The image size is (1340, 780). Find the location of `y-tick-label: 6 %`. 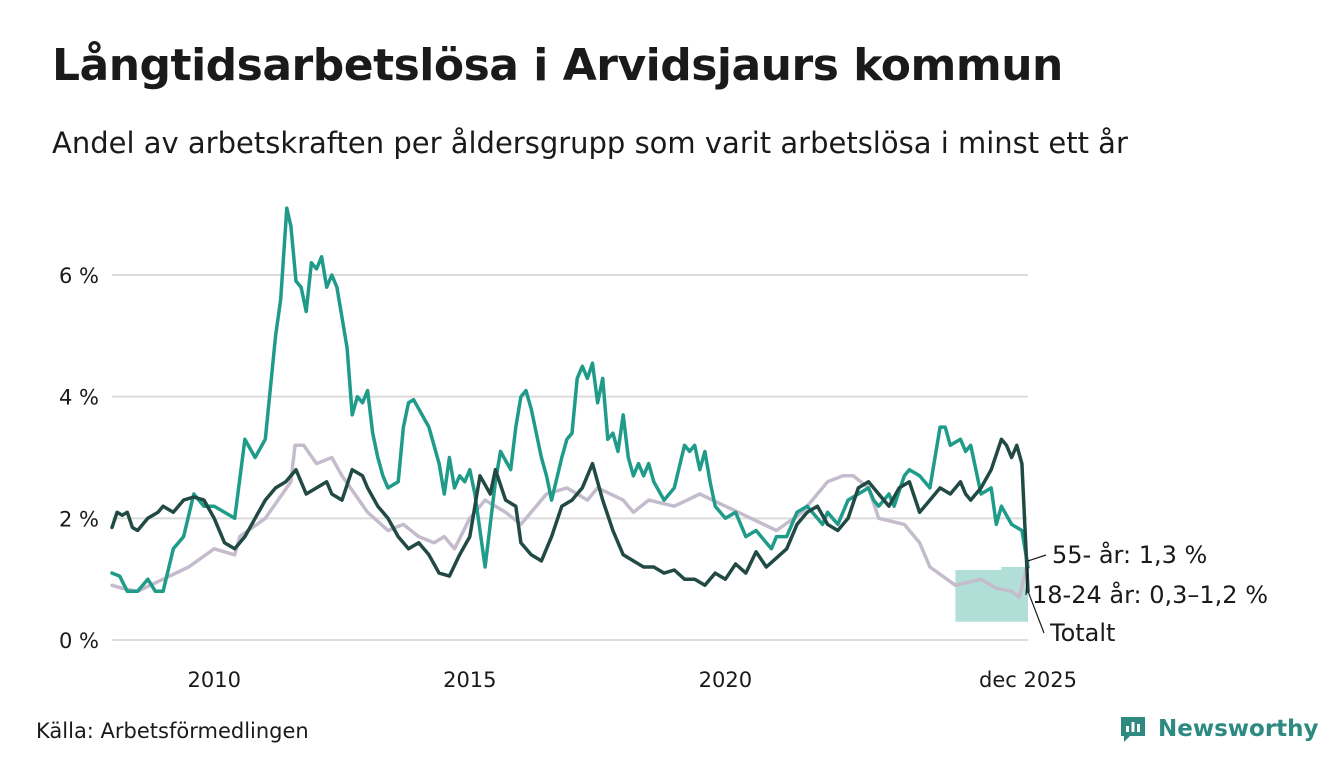

y-tick-label: 6 % is located at coordinates (79, 276).